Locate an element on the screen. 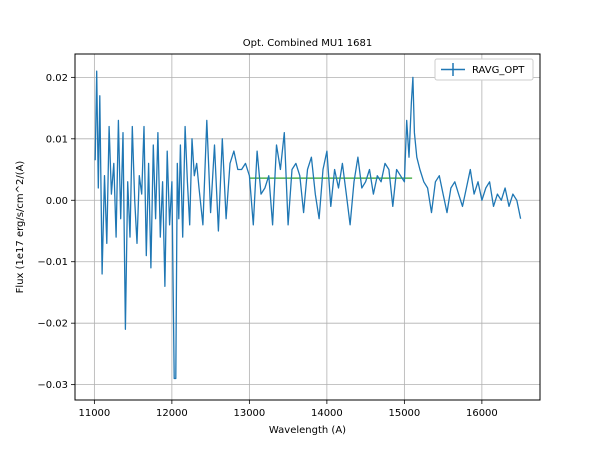  x-tick-label: 16000 is located at coordinates (482, 413).